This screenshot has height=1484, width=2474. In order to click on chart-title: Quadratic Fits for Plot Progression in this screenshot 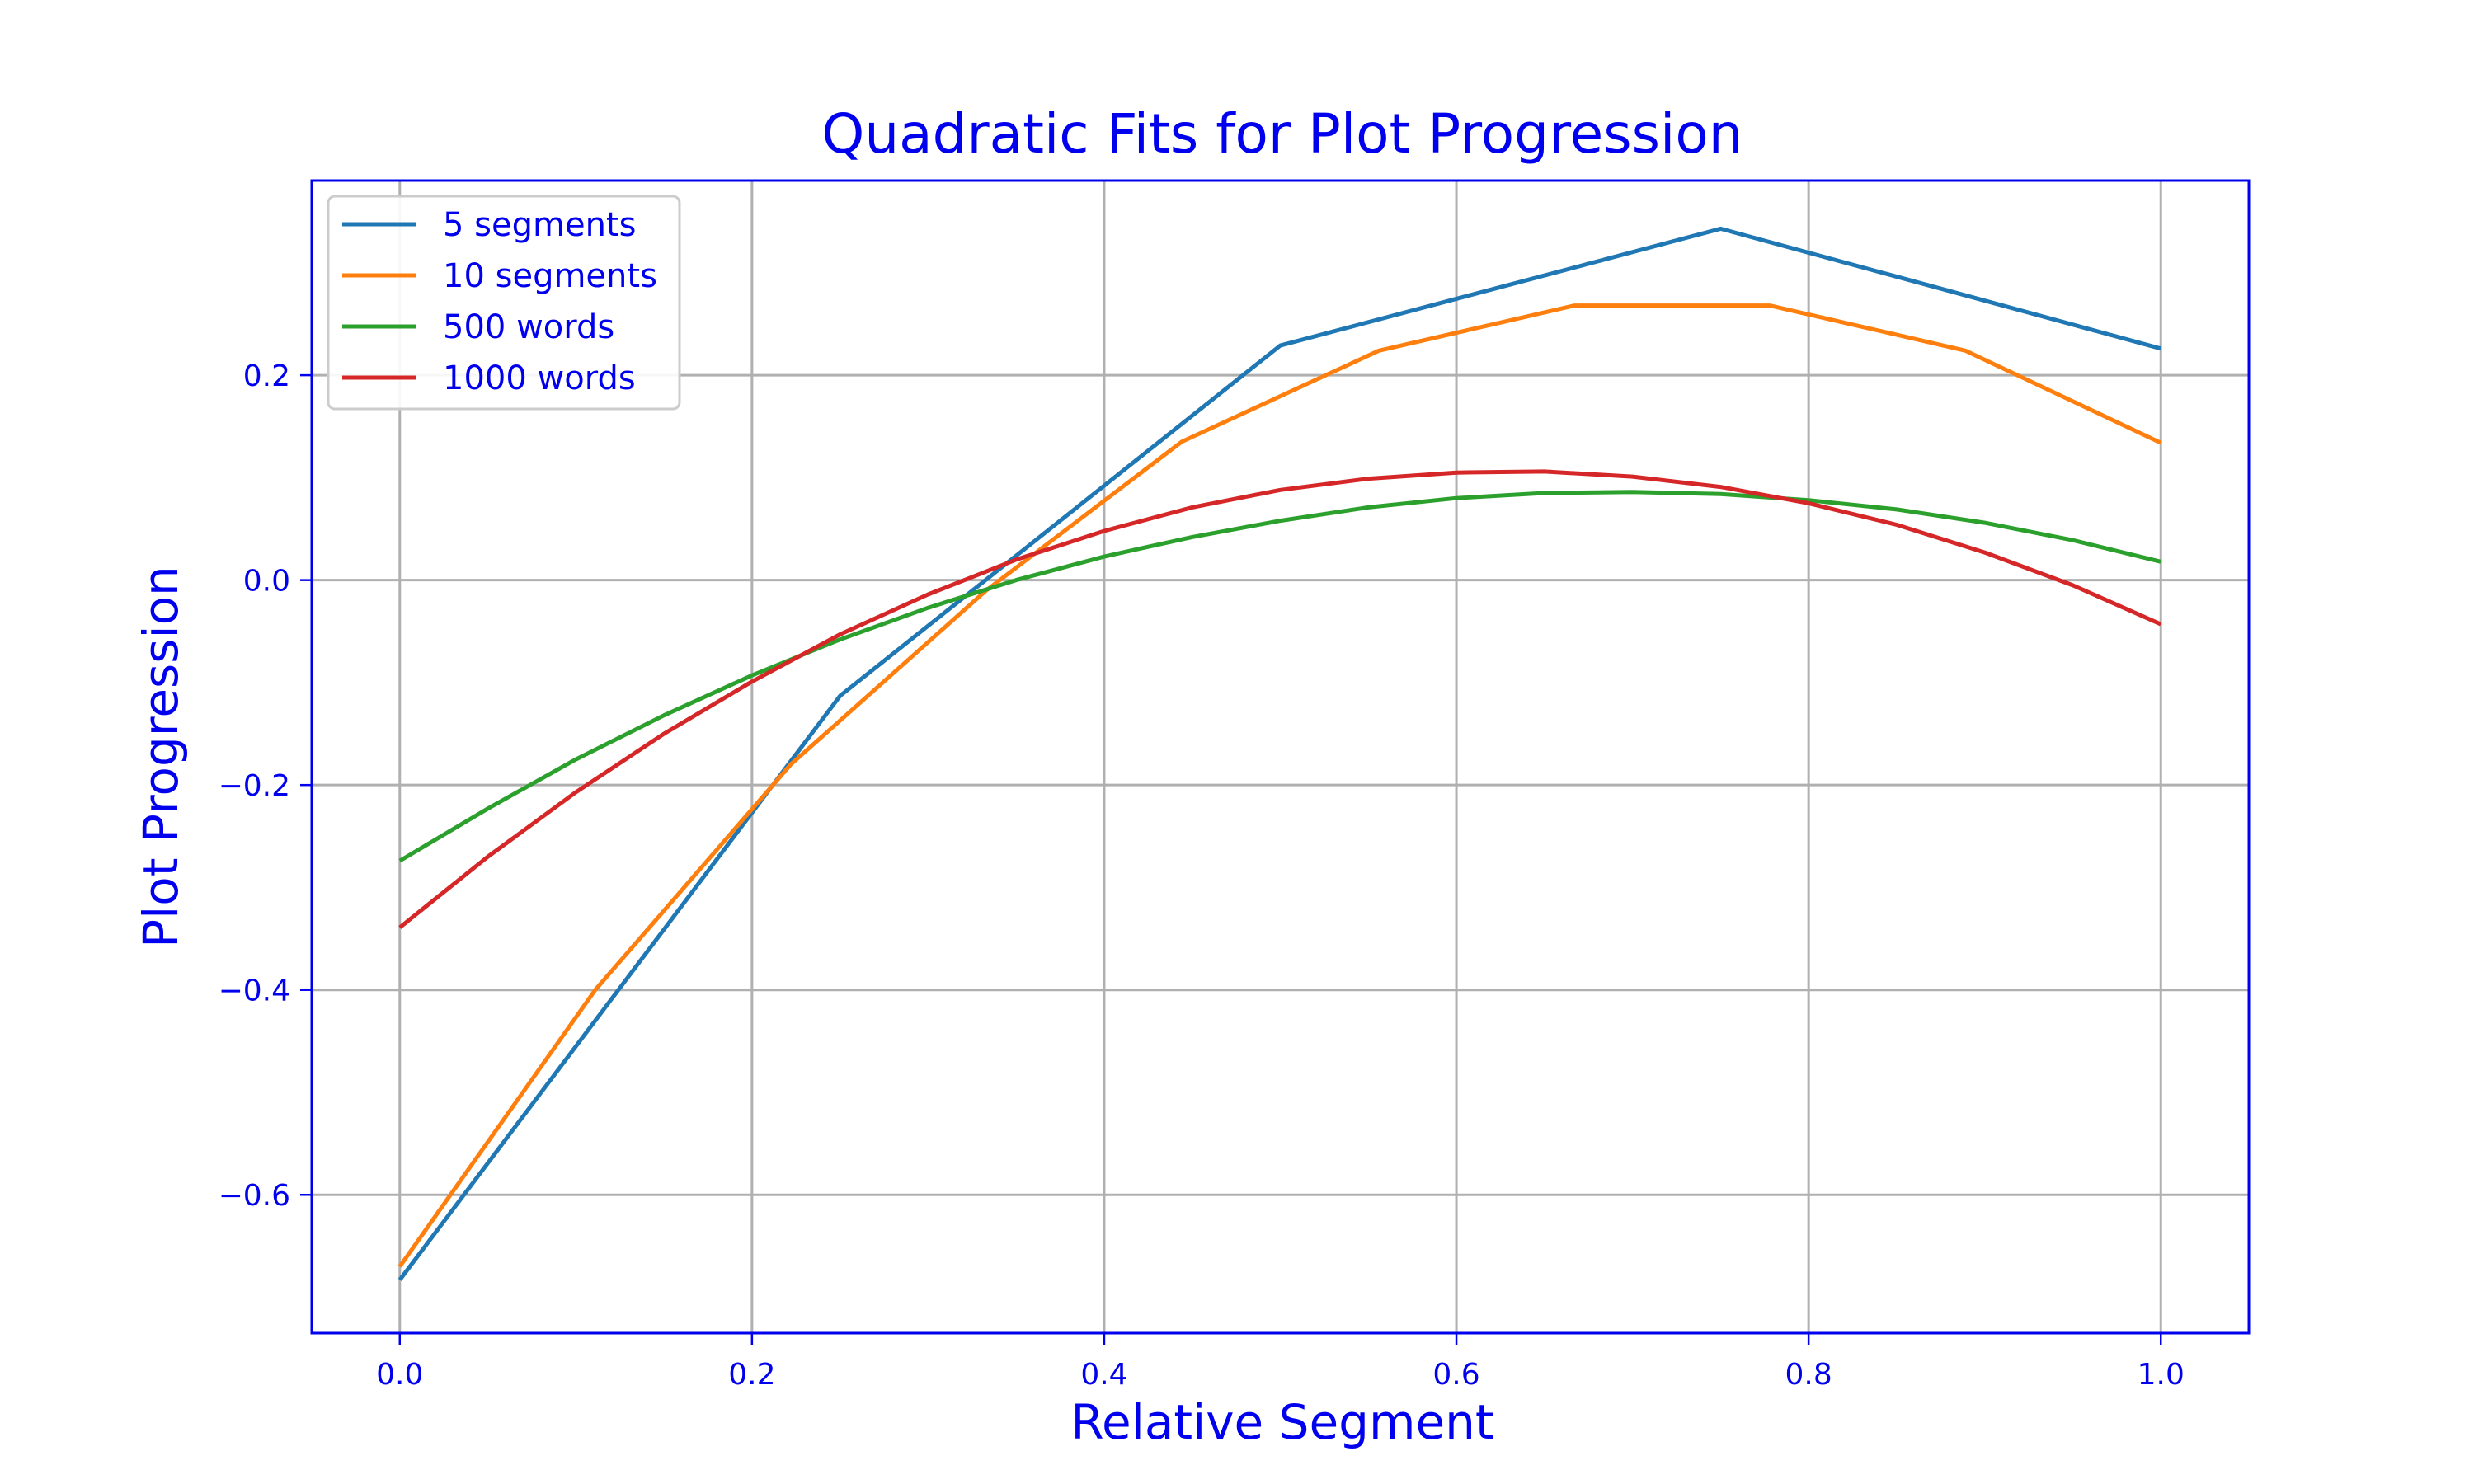, I will do `click(1282, 134)`.